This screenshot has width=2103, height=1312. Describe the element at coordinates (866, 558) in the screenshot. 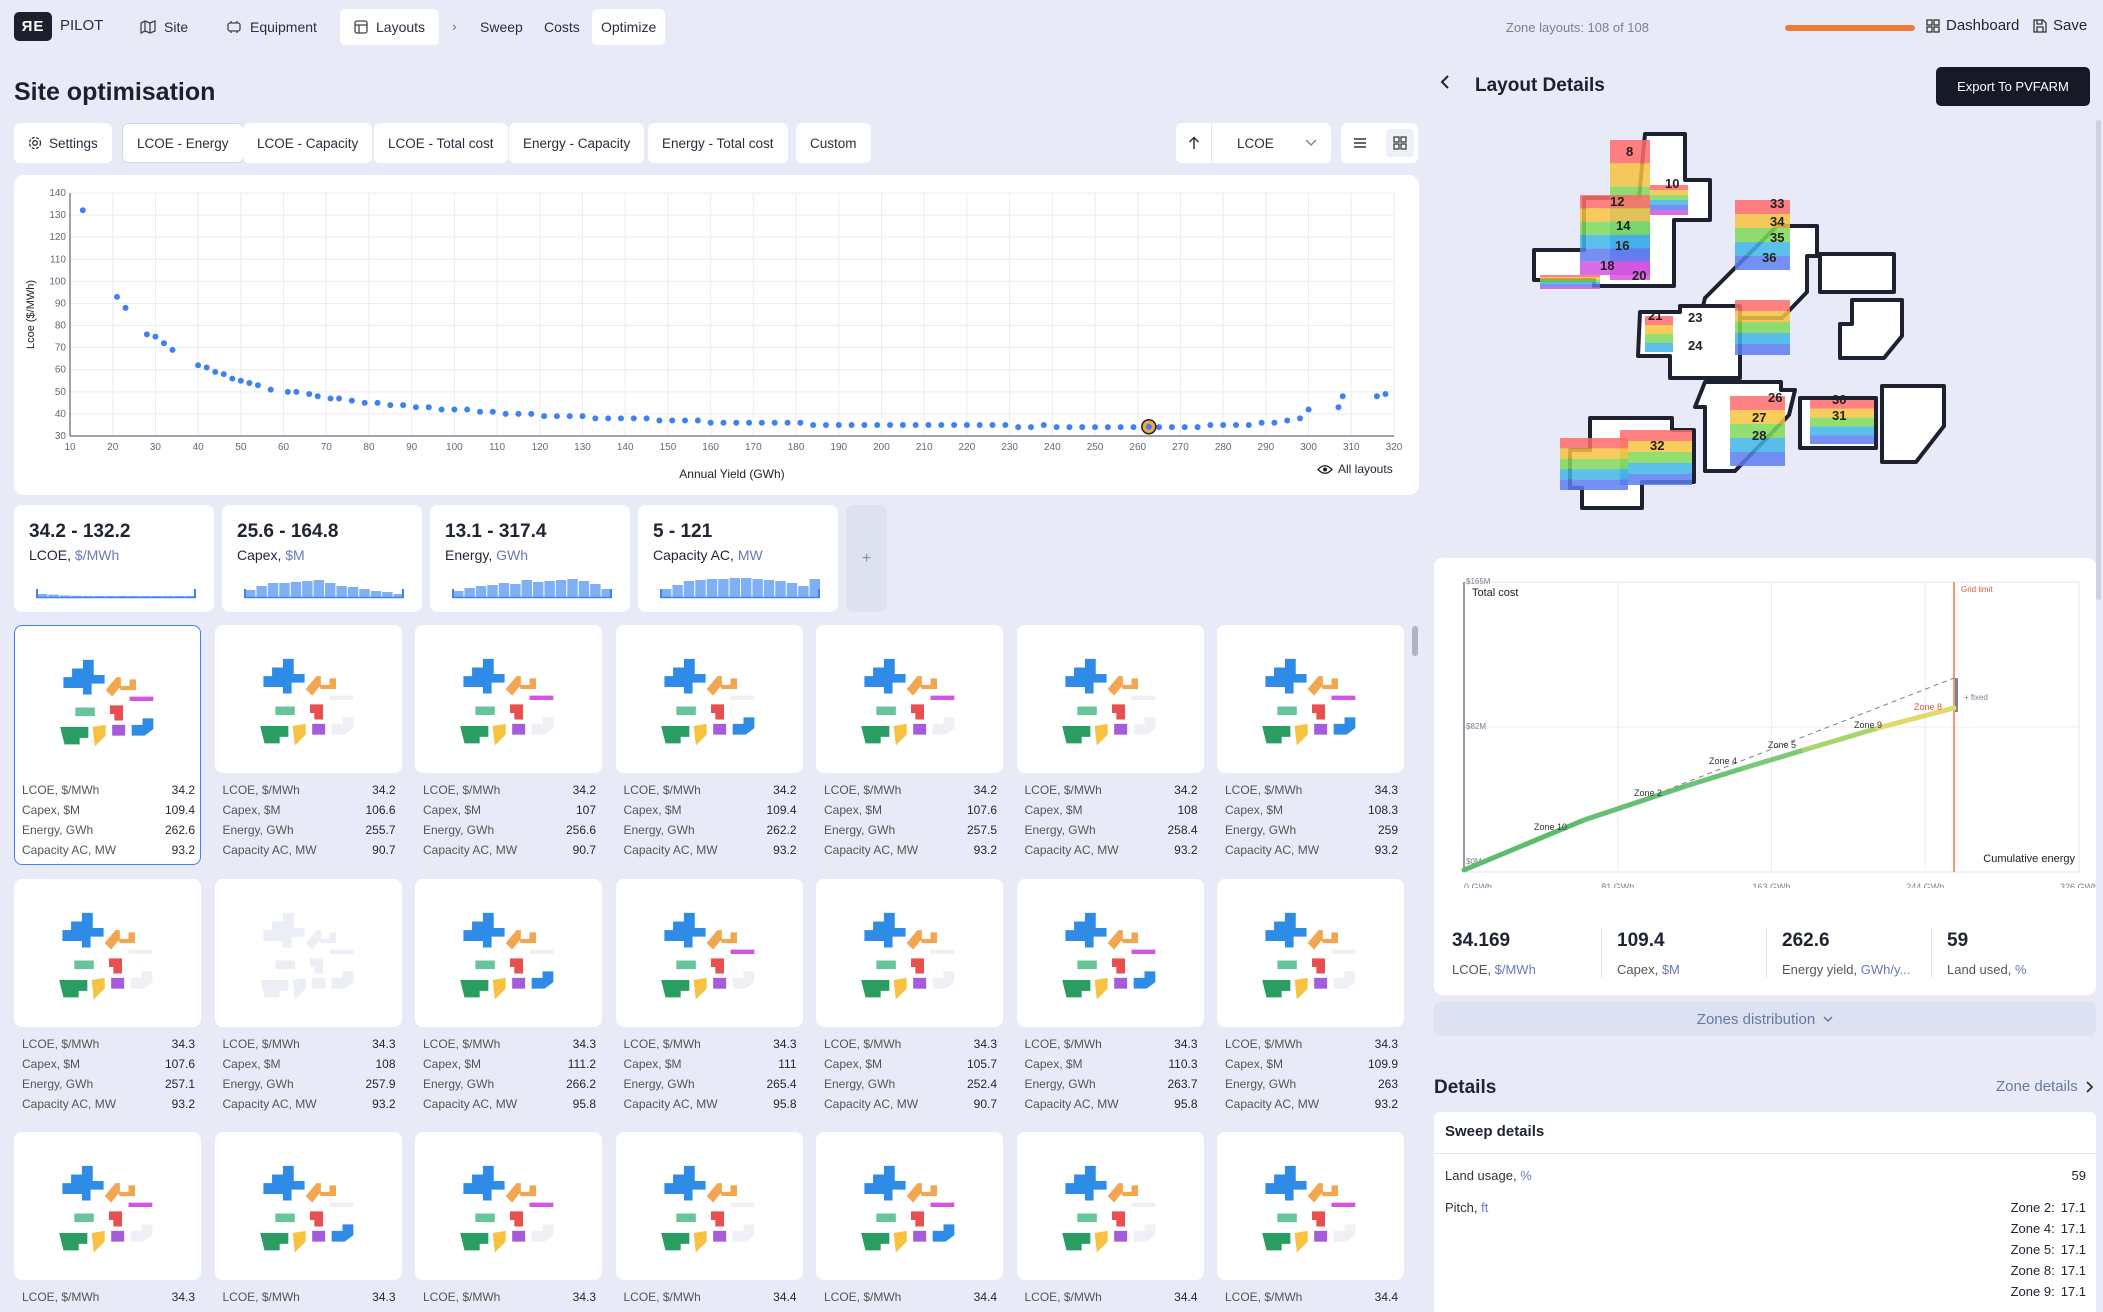

I see `add-filter-button: +` at that location.